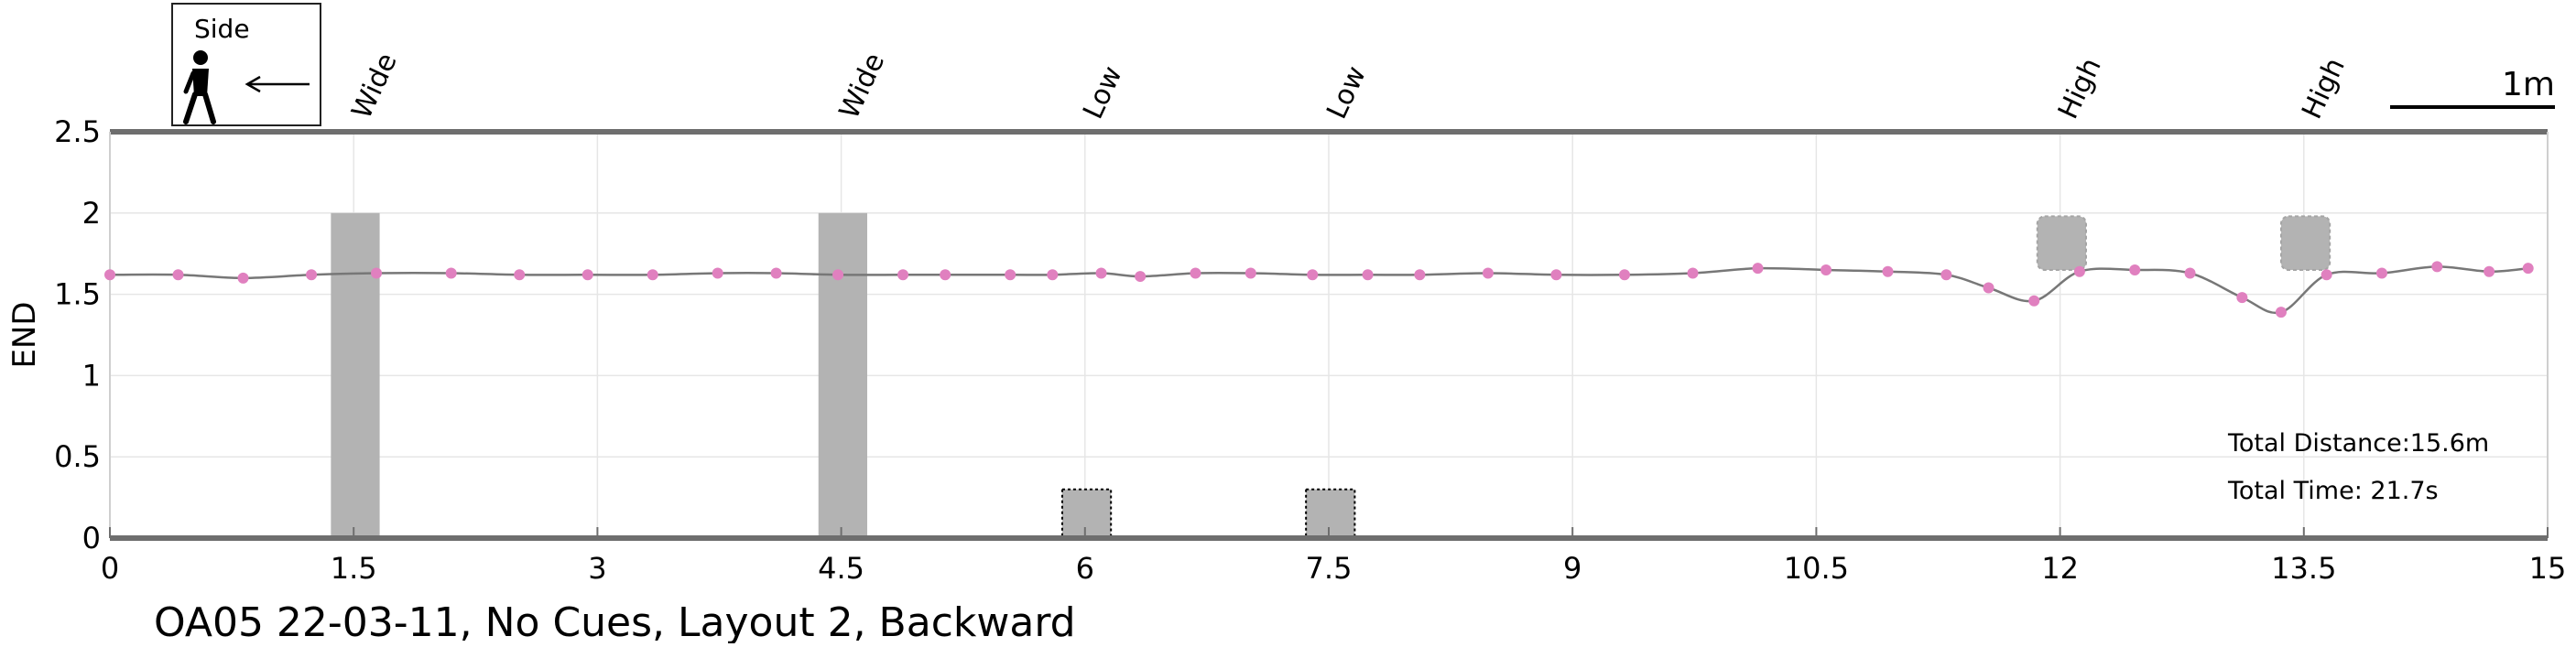 This screenshot has width=2576, height=647. What do you see at coordinates (2472, 87) in the screenshot?
I see `scale-bar: 1m` at bounding box center [2472, 87].